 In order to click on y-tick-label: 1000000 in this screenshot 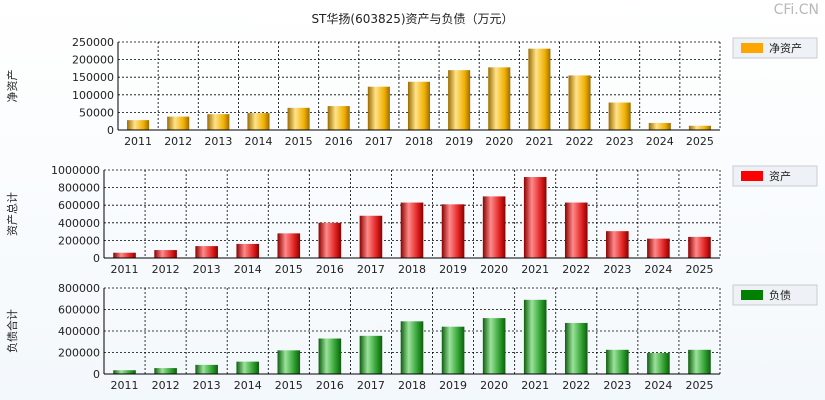, I will do `click(75, 170)`.